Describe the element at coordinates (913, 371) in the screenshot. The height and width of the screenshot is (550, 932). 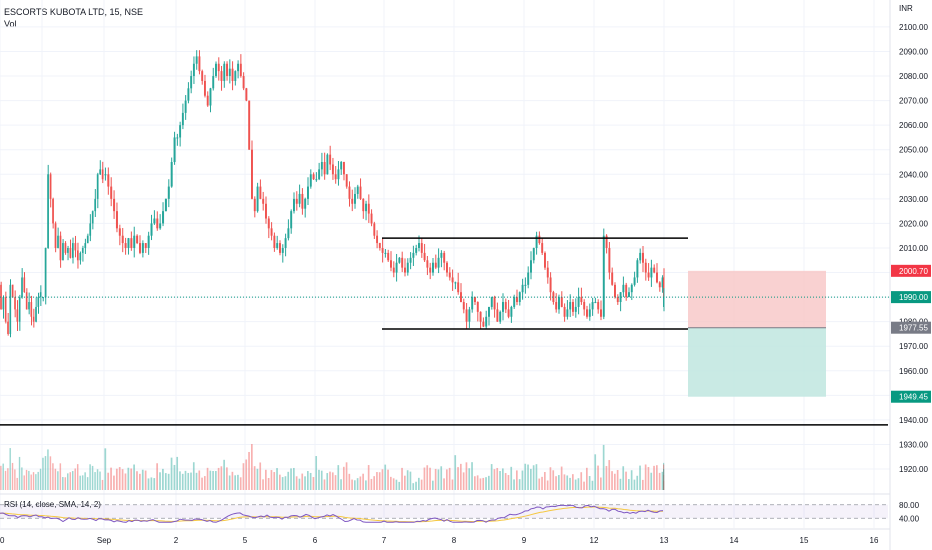
I see `y-tick-label: 1960.00` at that location.